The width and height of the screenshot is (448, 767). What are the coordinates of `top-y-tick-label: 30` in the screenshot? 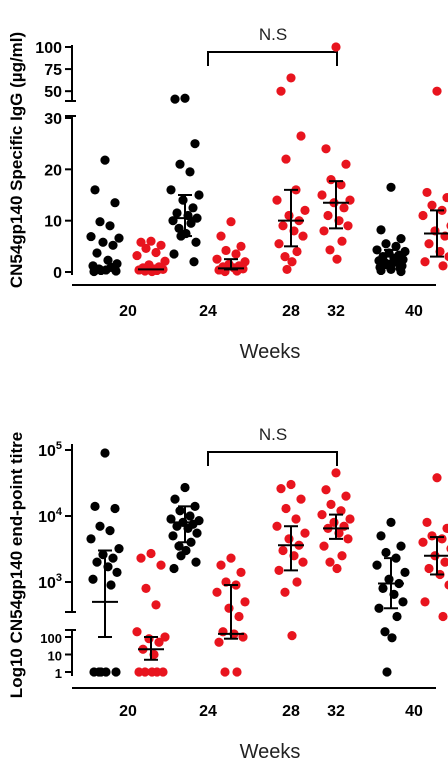 It's located at (53, 119).